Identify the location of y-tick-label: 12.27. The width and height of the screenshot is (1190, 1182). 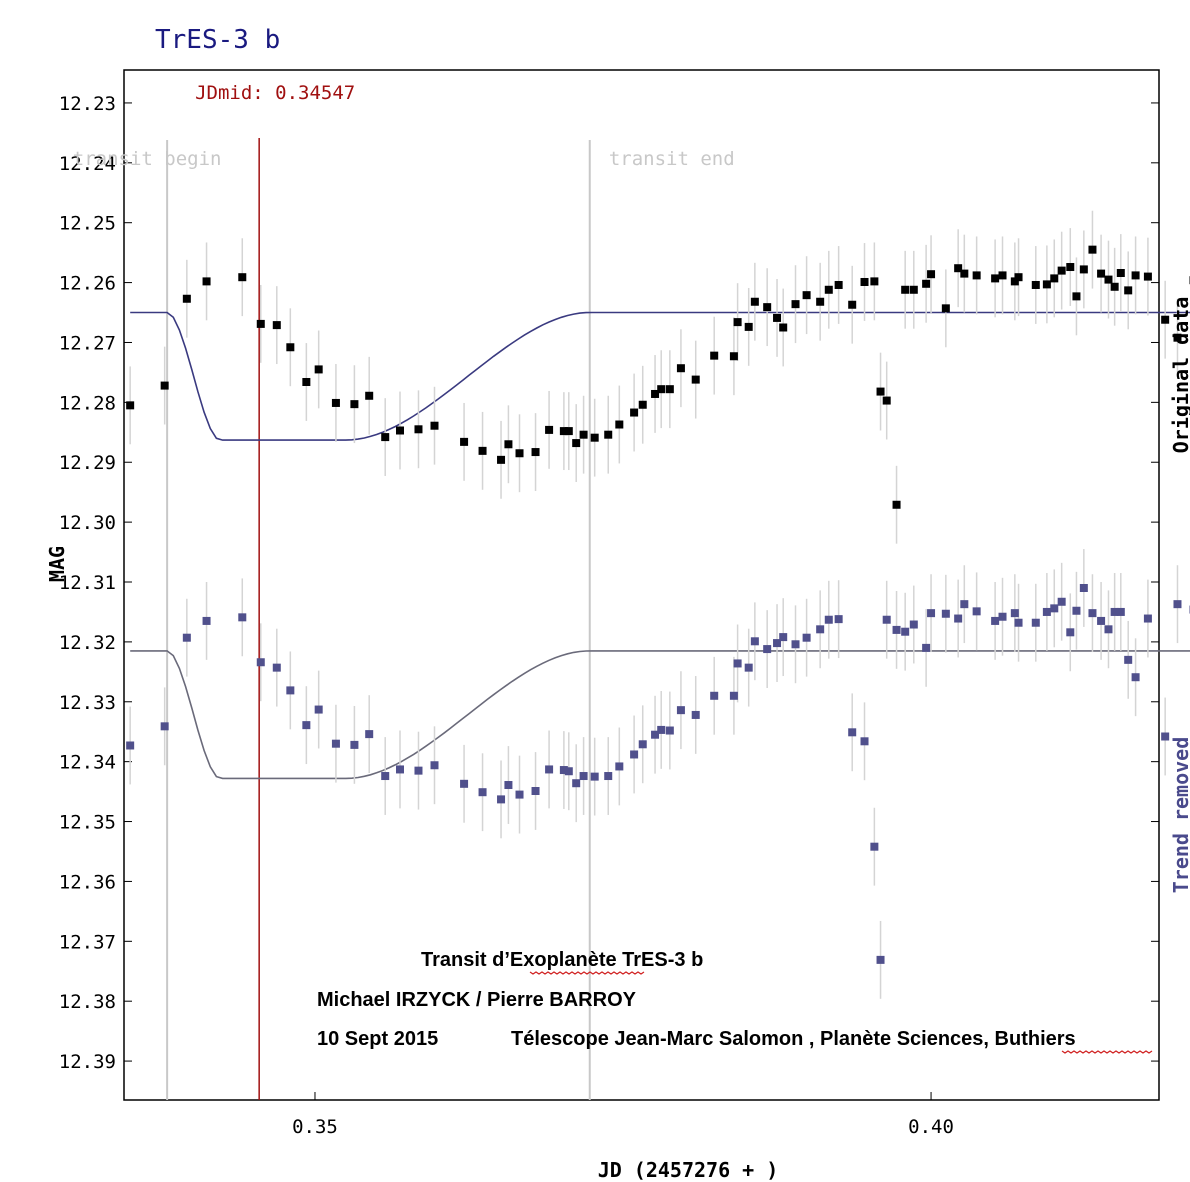
(87, 343).